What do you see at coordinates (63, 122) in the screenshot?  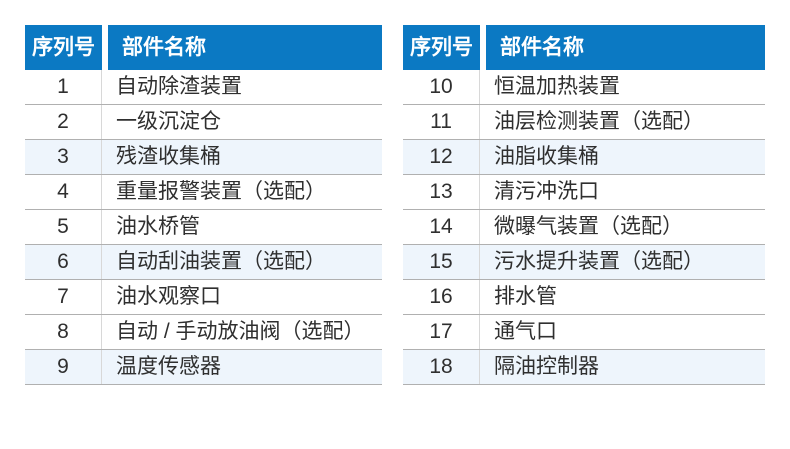 I see `serial-cell: 2` at bounding box center [63, 122].